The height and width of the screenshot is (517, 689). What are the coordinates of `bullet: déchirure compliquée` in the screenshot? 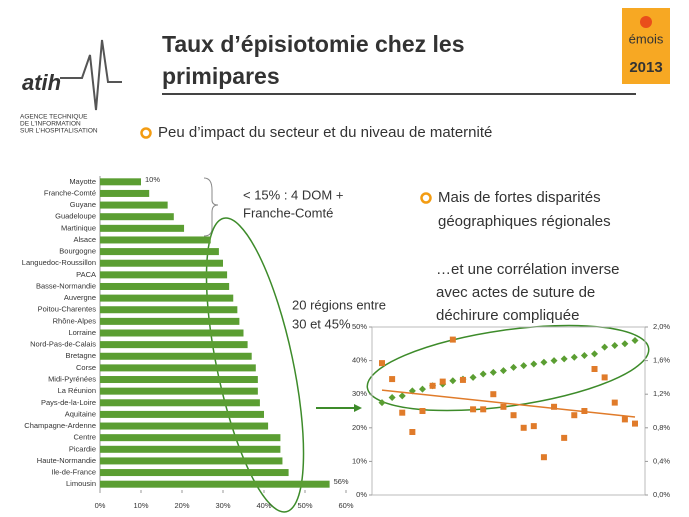 It's located at (507, 315).